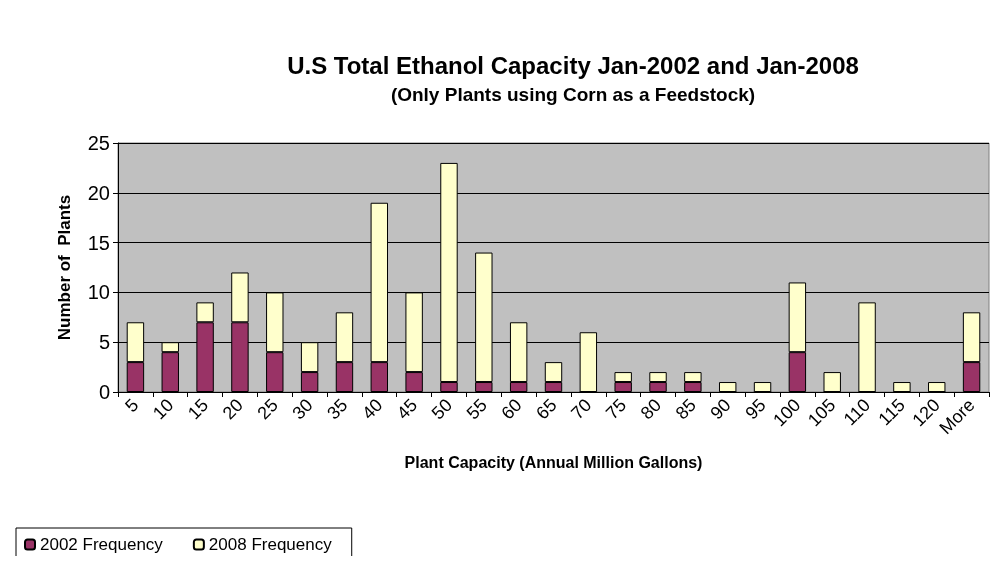 This screenshot has height=564, width=1005. Describe the element at coordinates (476, 409) in the screenshot. I see `x-tick-label: 55` at that location.